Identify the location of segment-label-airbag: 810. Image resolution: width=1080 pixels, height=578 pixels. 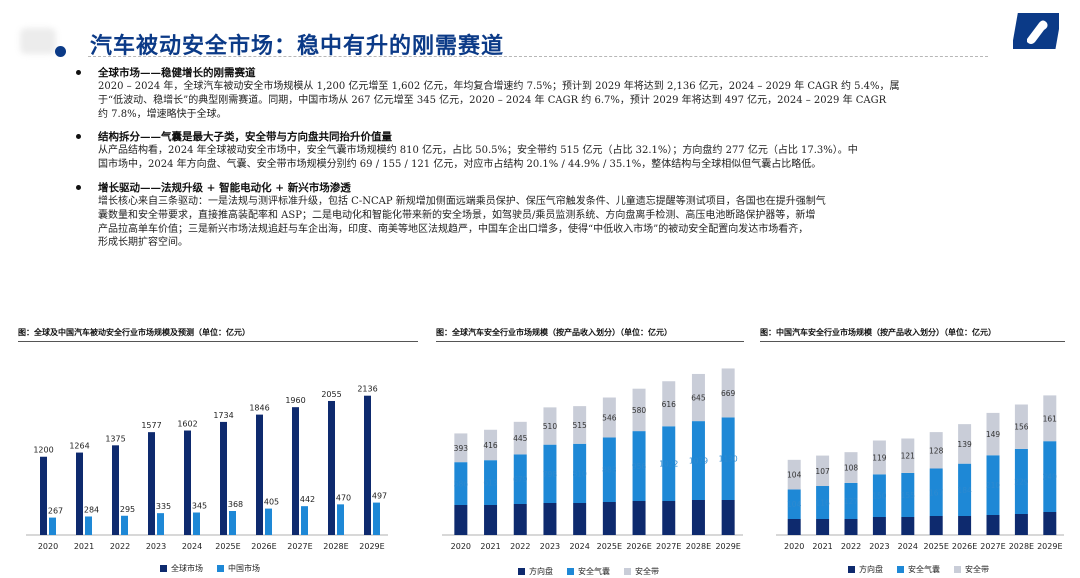
(579, 473).